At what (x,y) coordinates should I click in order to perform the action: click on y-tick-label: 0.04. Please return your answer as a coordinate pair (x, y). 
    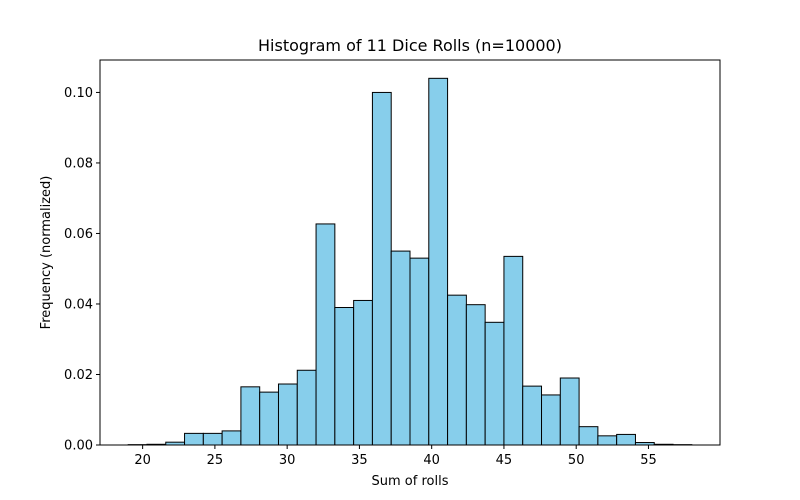
    Looking at the image, I should click on (78, 304).